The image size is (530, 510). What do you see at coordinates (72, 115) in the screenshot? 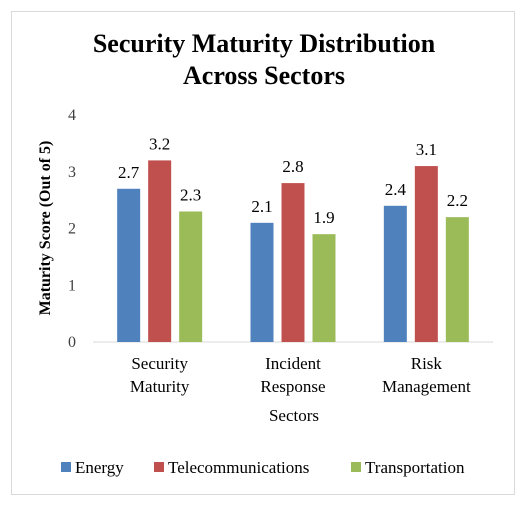
I see `y-tick-label: 4` at bounding box center [72, 115].